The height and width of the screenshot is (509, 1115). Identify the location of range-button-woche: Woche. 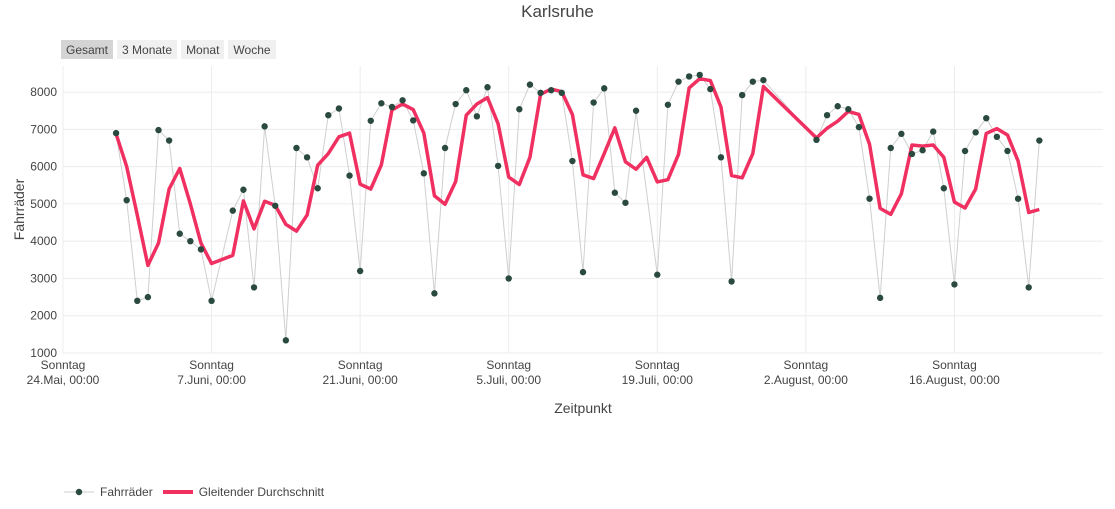
(252, 49).